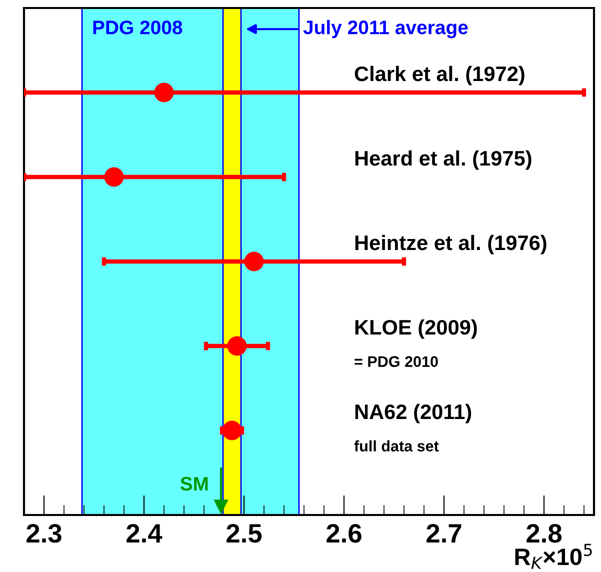 The width and height of the screenshot is (601, 572). What do you see at coordinates (444, 533) in the screenshot?
I see `x-tick-label: 2.7` at bounding box center [444, 533].